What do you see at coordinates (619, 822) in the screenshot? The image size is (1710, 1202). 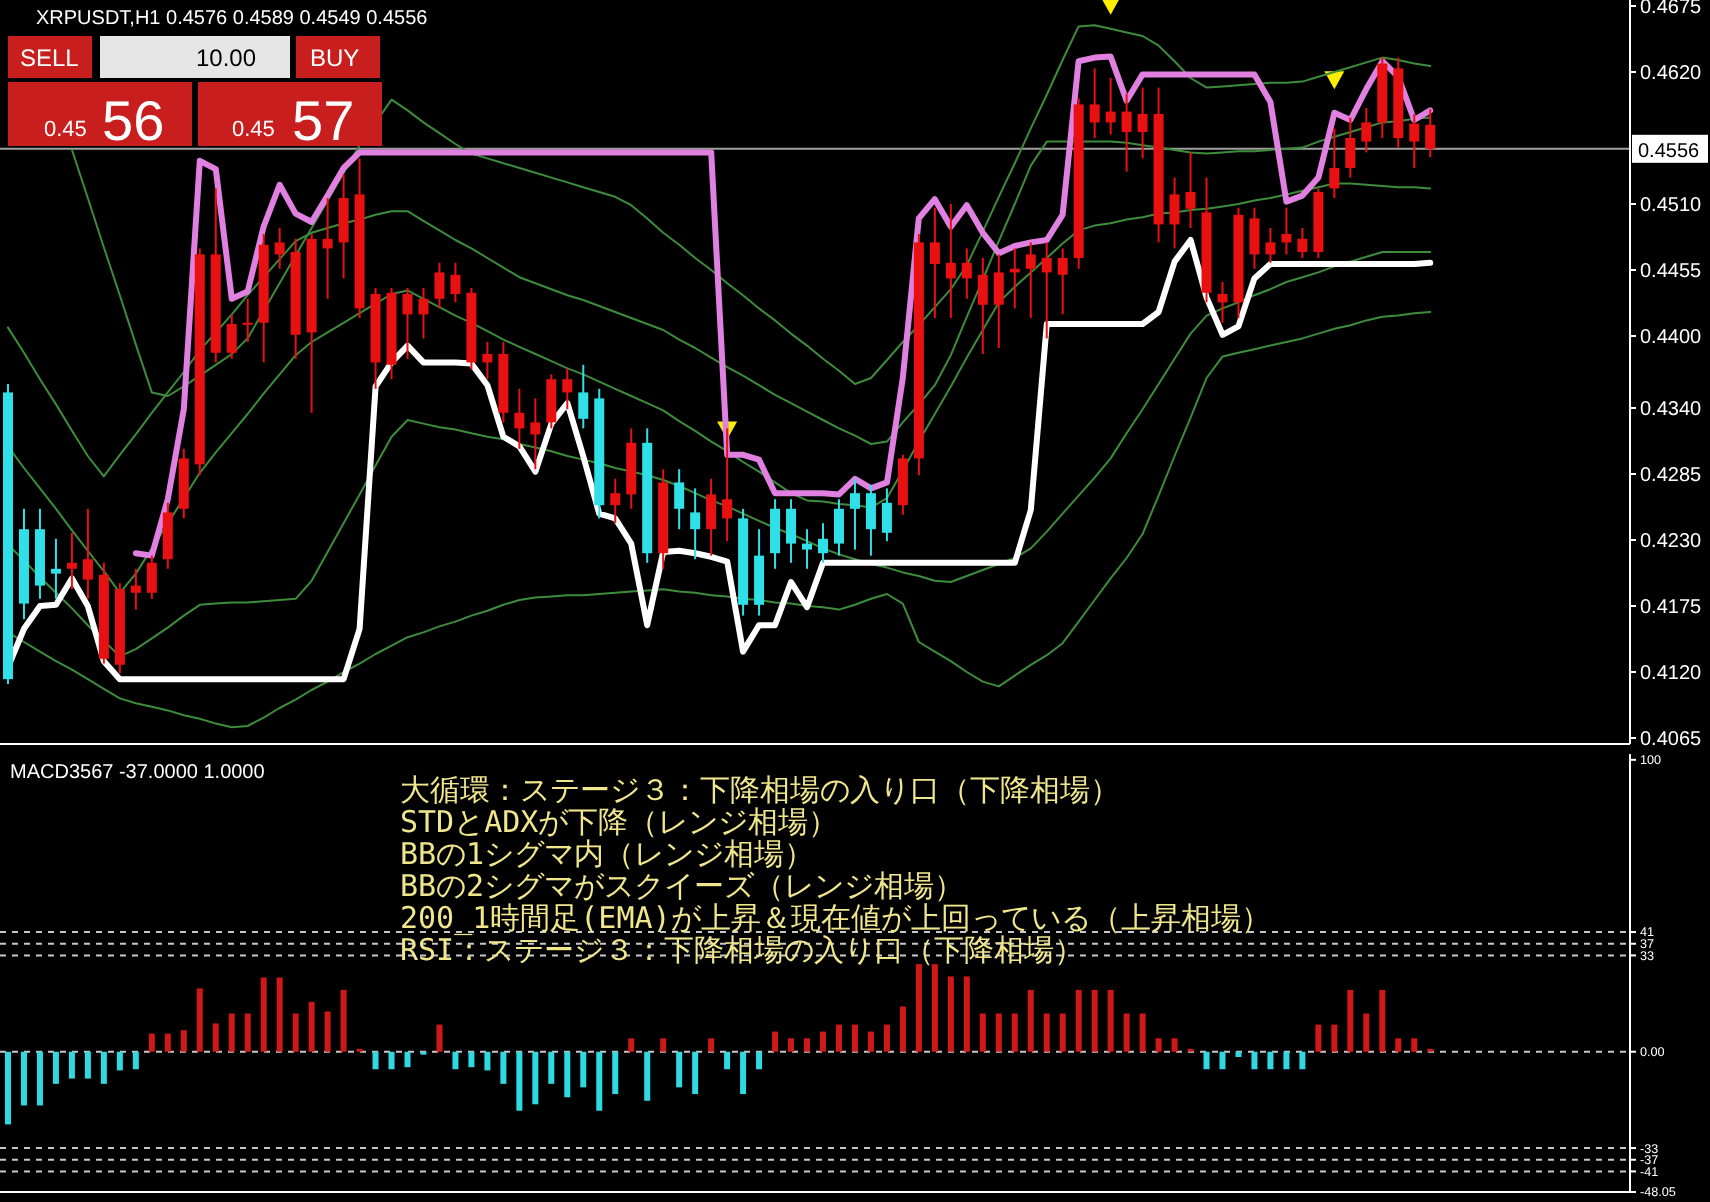 I see `annotation: STDとADXが下降（レンジ相場）` at bounding box center [619, 822].